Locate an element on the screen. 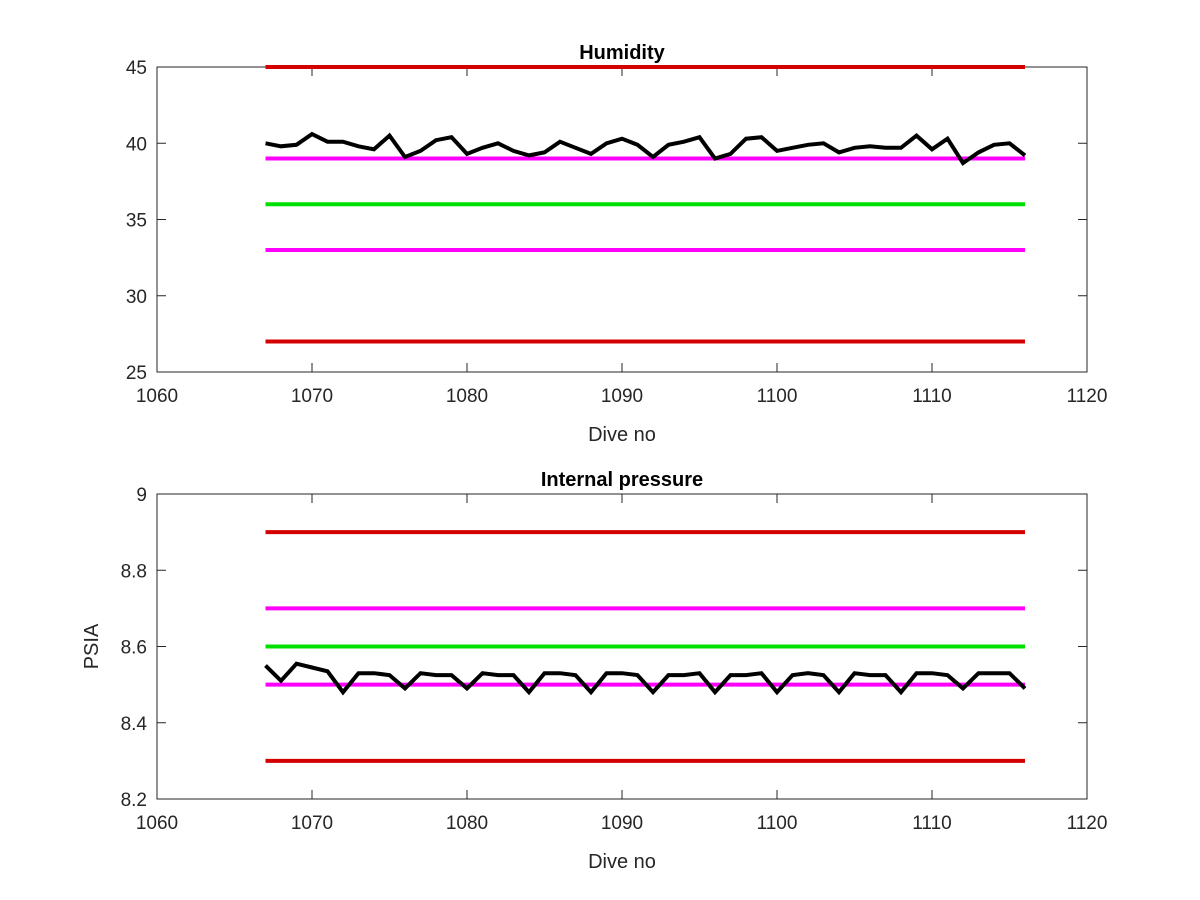  y-tick-label: 30 is located at coordinates (136, 297).